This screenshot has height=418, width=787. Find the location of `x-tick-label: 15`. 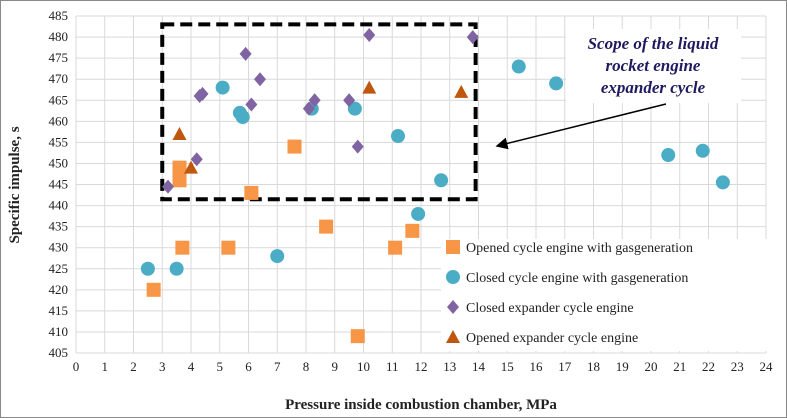

x-tick-label: 15 is located at coordinates (507, 366).